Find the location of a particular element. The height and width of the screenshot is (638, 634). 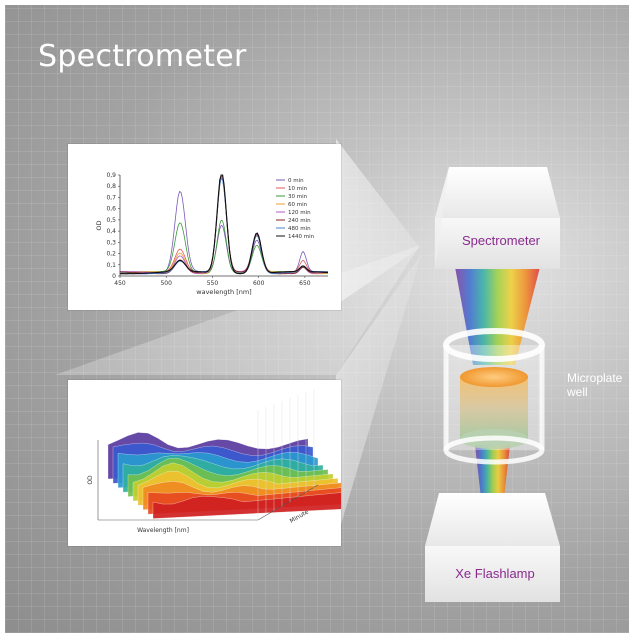

microplate-well-label-line2: well is located at coordinates (577, 392).